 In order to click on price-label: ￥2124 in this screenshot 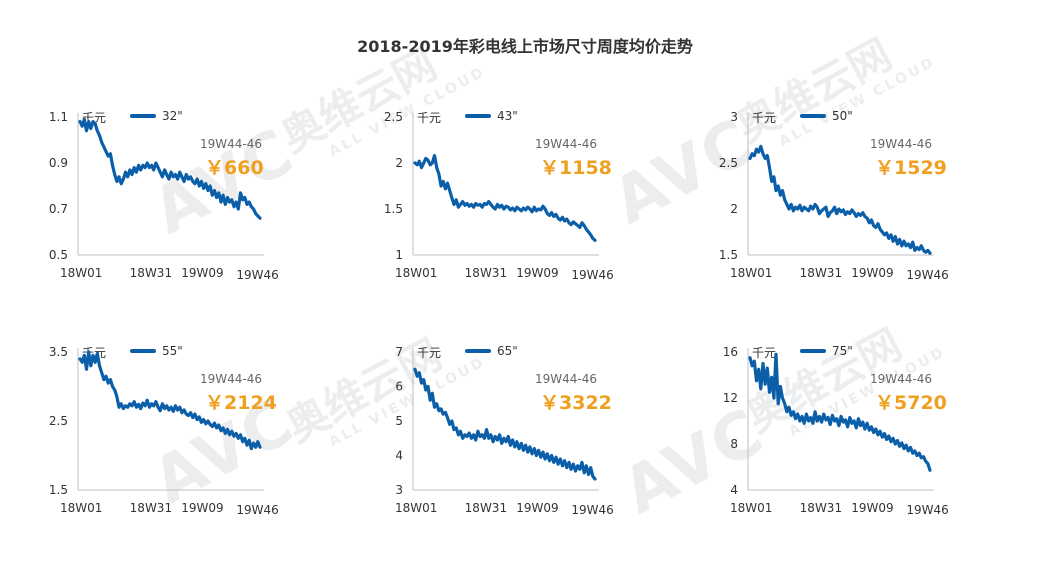, I will do `click(241, 403)`.